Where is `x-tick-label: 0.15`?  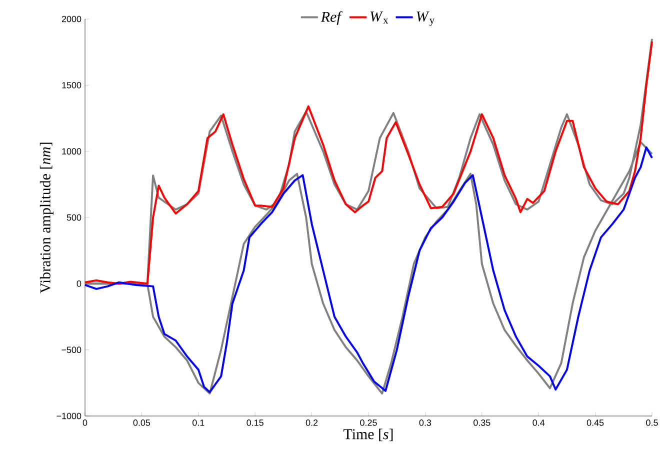
x-tick-label: 0.15 is located at coordinates (255, 423).